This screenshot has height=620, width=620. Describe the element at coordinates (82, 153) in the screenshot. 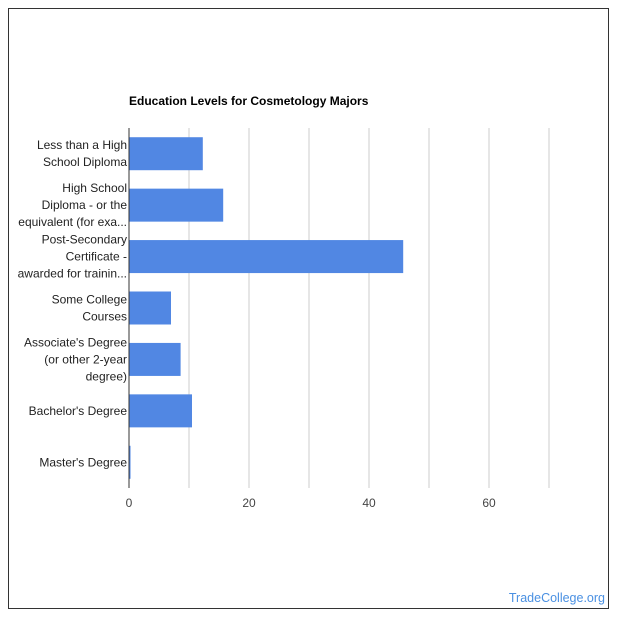

I see `category-label: Less than a High School Diploma` at that location.